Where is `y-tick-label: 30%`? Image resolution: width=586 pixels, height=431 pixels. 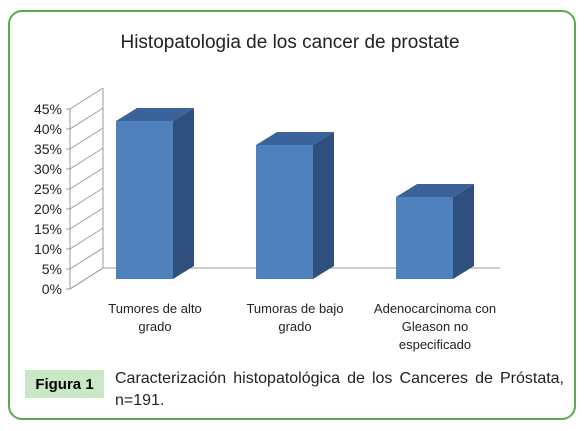 y-tick-label: 30% is located at coordinates (48, 169).